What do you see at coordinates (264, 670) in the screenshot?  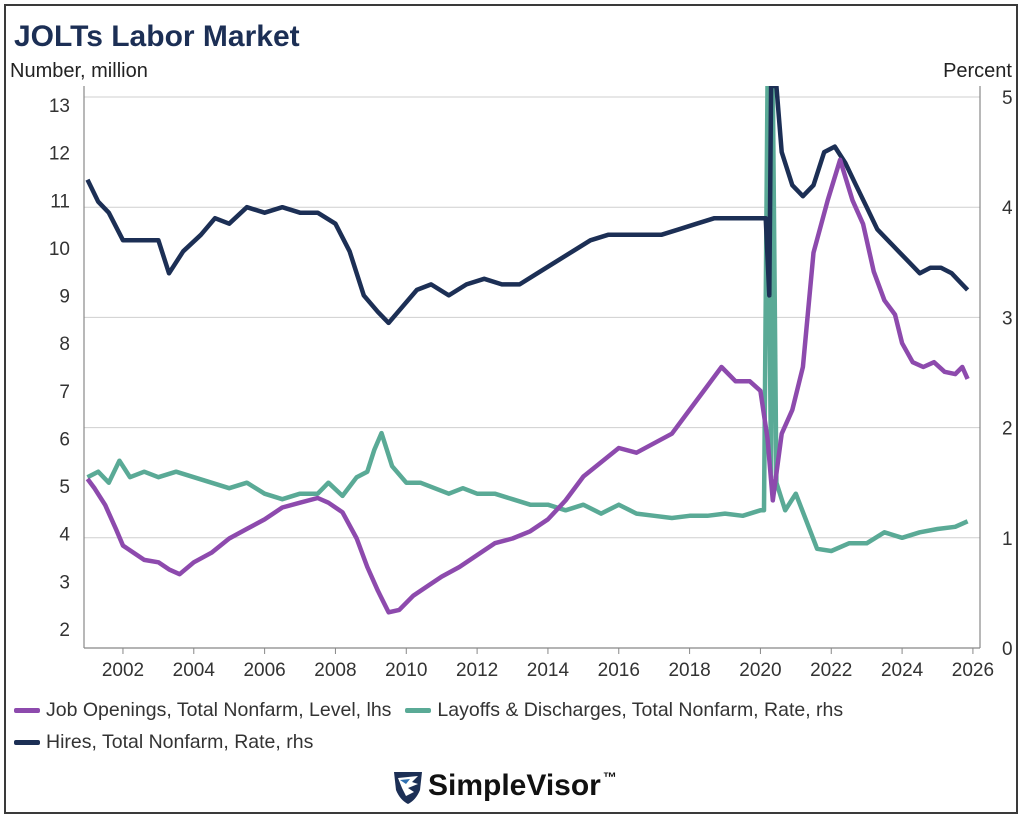 I see `x-tick-label: 2006` at bounding box center [264, 670].